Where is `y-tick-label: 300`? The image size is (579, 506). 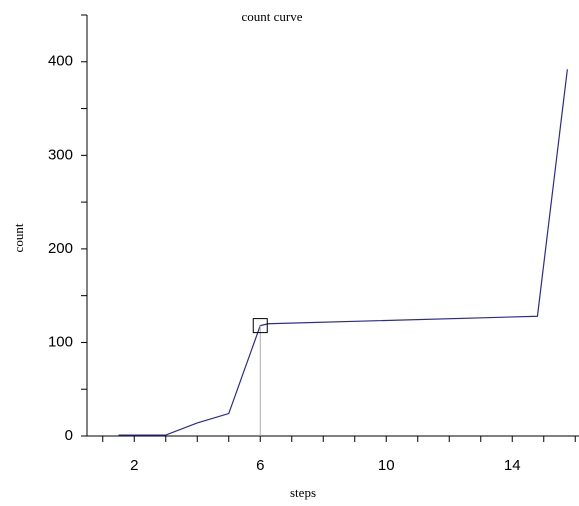
y-tick-label: 300 is located at coordinates (60, 154).